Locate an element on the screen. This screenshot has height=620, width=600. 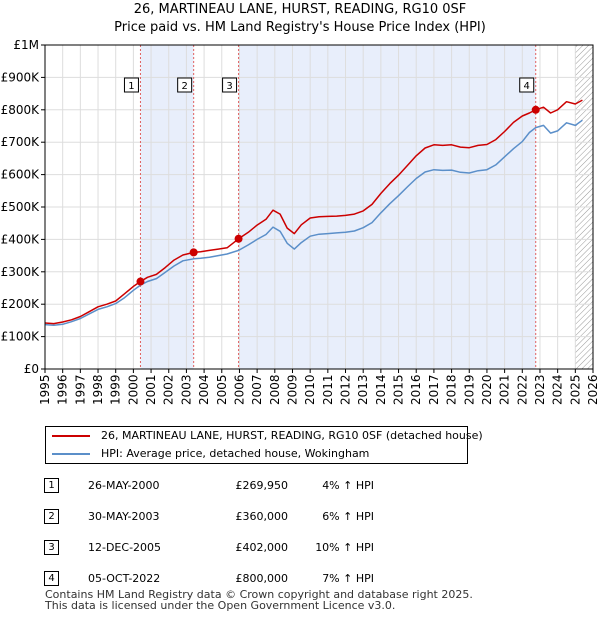
y-tick-label: £100K is located at coordinates (21, 337).